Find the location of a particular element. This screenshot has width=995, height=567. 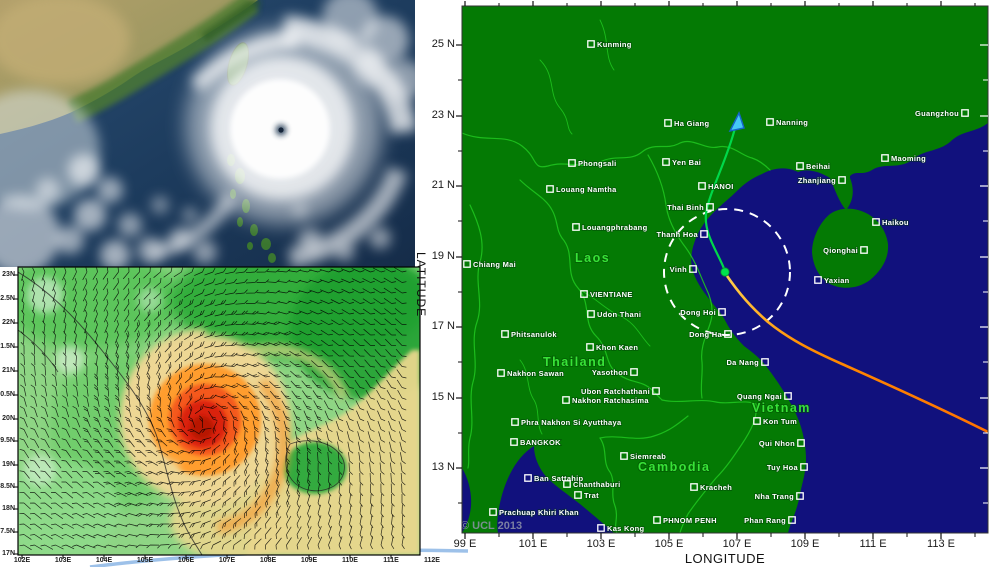

city-marker-dong-ha: Dong Ha is located at coordinates (710, 334).